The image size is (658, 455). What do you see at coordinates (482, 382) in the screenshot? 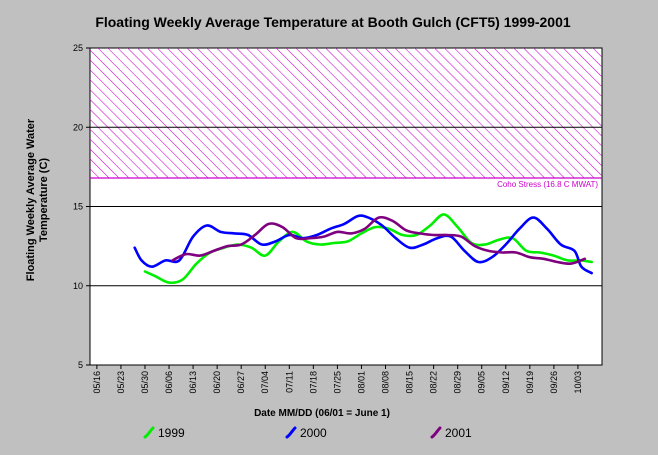
I see `x-tick-label: 09/05` at bounding box center [482, 382].